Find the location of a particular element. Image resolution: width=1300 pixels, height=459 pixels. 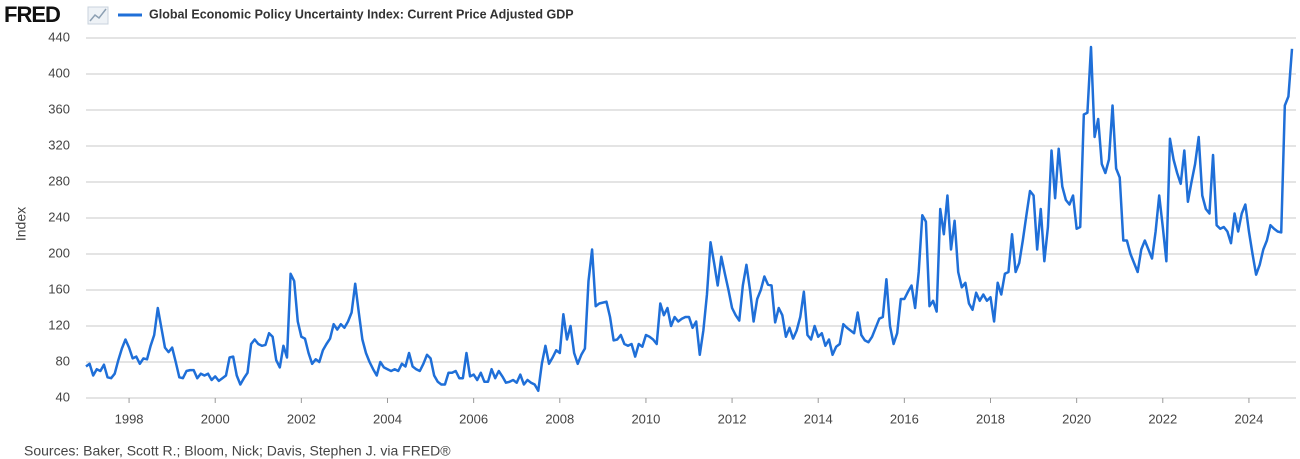

y-tick-label: 40 is located at coordinates (63, 396).